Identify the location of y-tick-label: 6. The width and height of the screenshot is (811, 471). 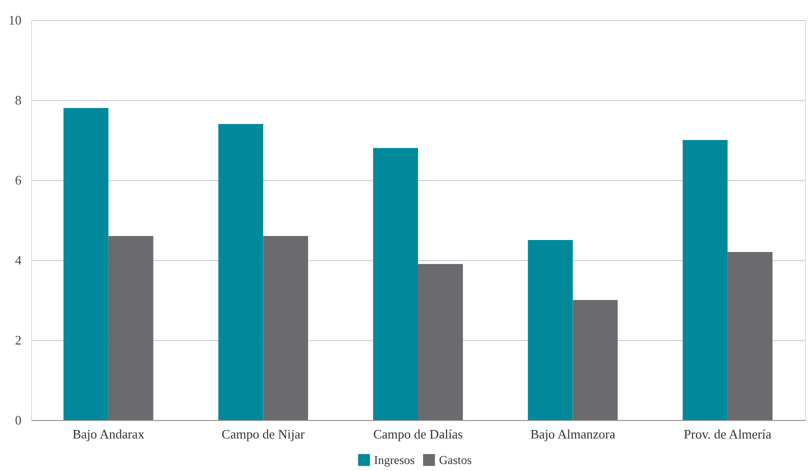
(18, 180).